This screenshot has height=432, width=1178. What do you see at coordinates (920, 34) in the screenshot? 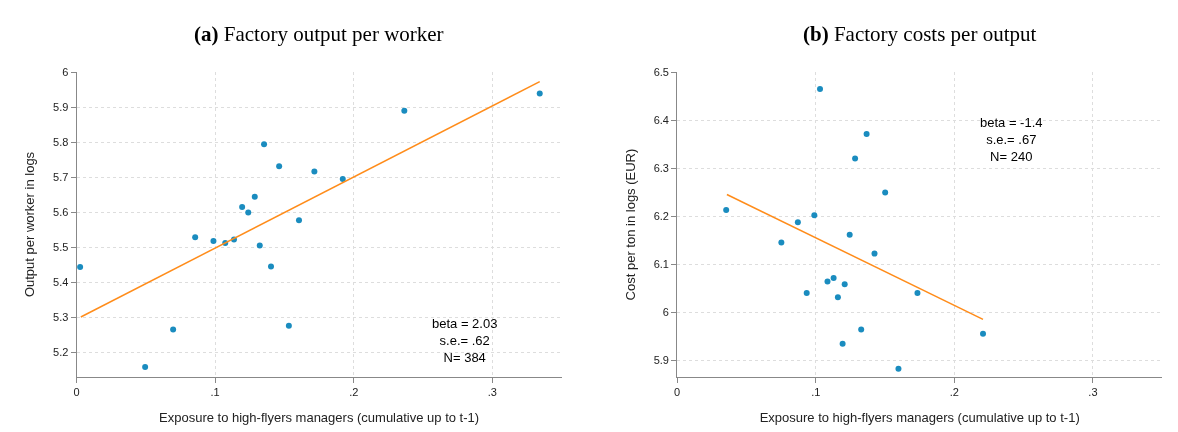
I see `chart-title: (b) Factory costs per output` at bounding box center [920, 34].